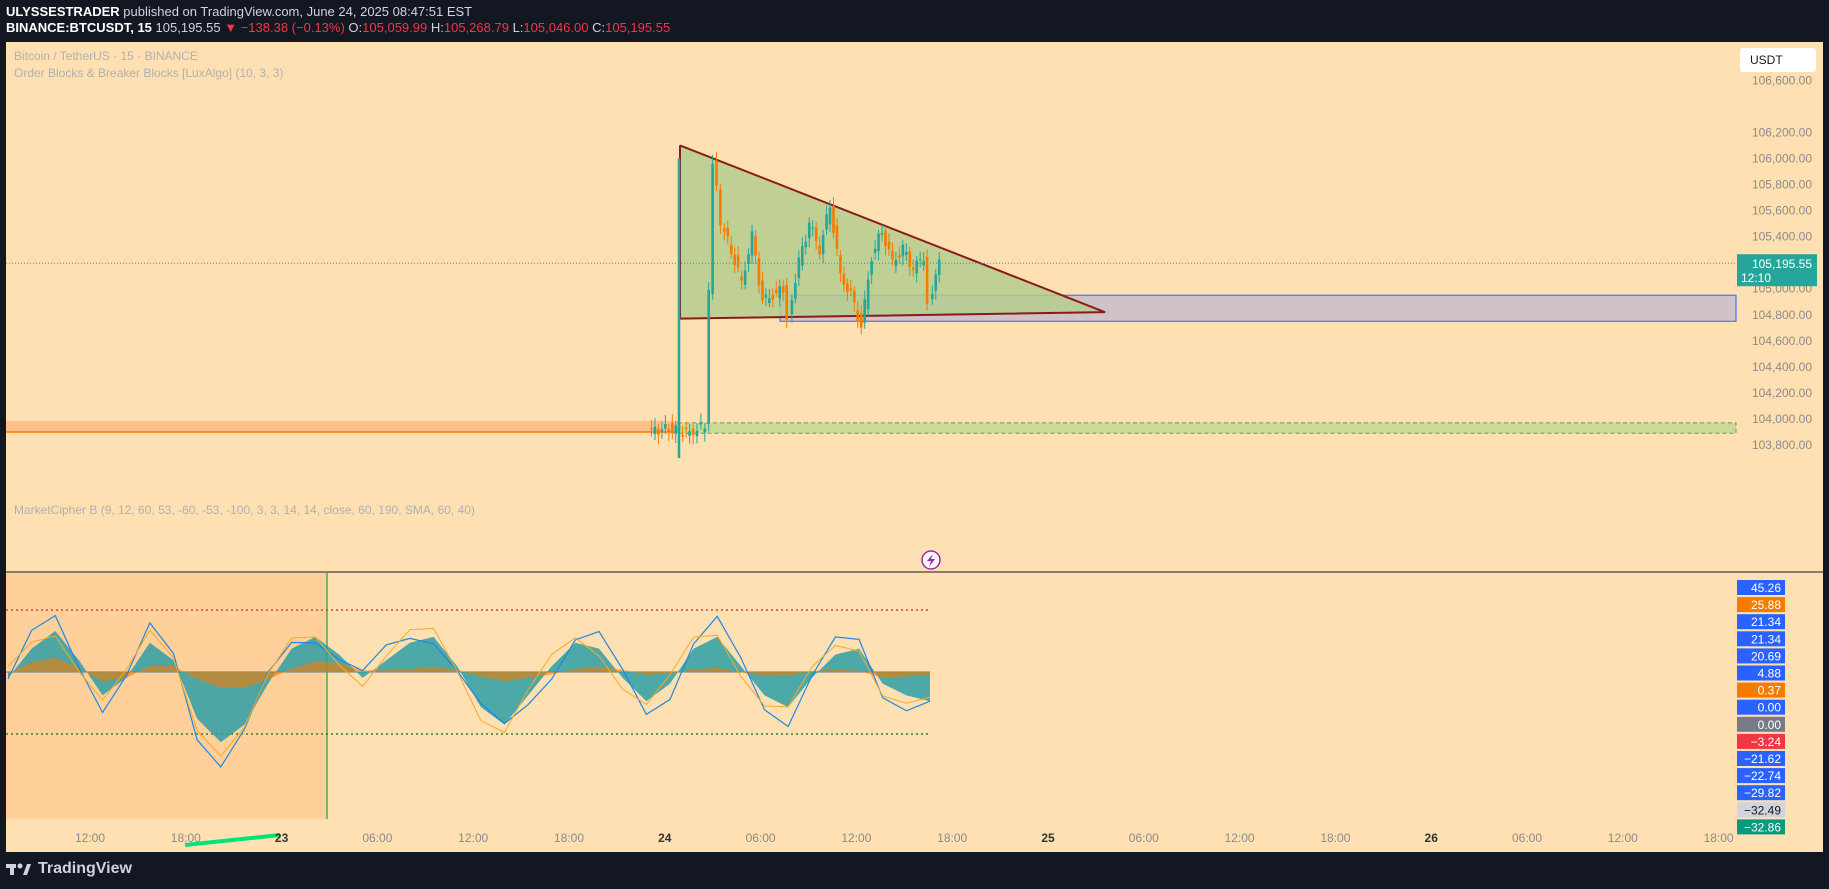 The image size is (1829, 889). What do you see at coordinates (63, 11) in the screenshot?
I see `publisher: ULYSSESTRADER` at bounding box center [63, 11].